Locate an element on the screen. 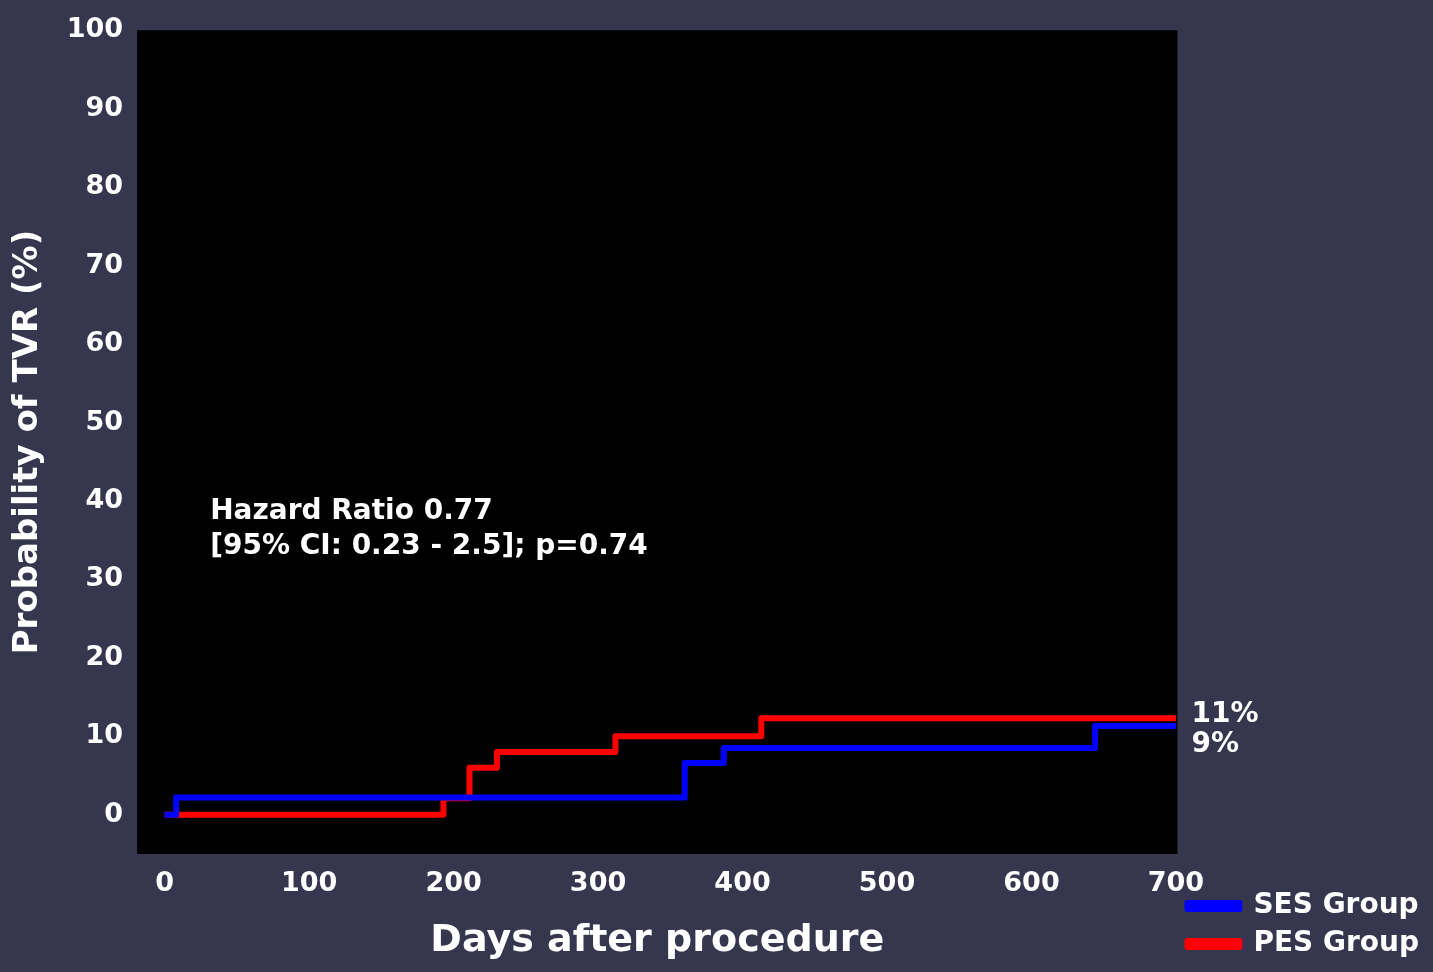 The width and height of the screenshot is (1433, 972). y-tick-label: 10 is located at coordinates (104, 734).